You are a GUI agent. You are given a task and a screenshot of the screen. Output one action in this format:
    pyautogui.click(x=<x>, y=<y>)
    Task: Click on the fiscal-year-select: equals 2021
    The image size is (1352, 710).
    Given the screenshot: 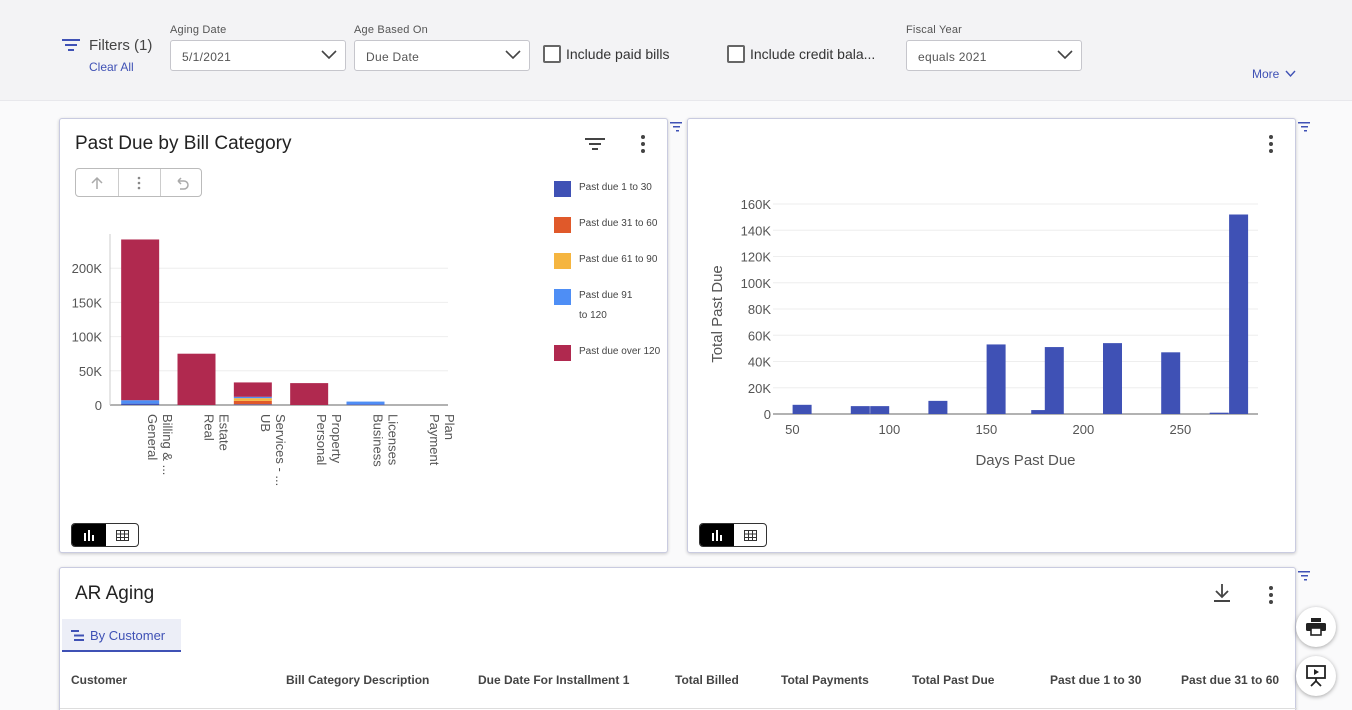 What is the action you would take?
    pyautogui.click(x=994, y=55)
    